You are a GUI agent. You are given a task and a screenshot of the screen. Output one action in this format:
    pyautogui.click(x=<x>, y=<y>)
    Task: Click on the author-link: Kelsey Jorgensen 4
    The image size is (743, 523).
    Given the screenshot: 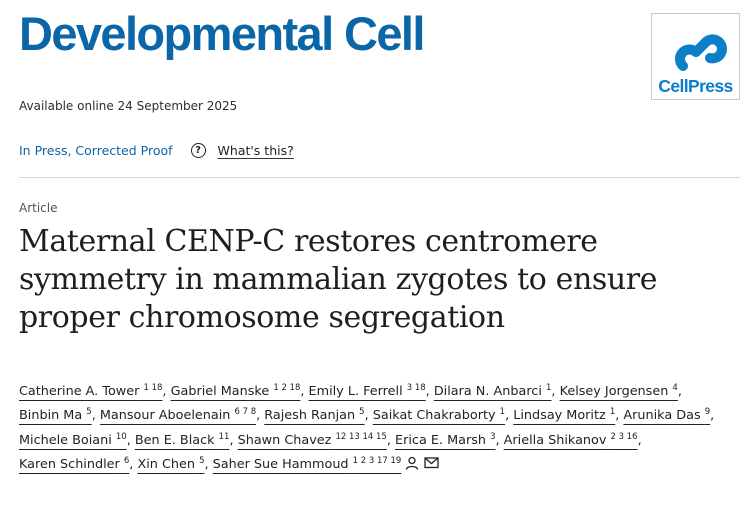 What is the action you would take?
    pyautogui.click(x=619, y=391)
    